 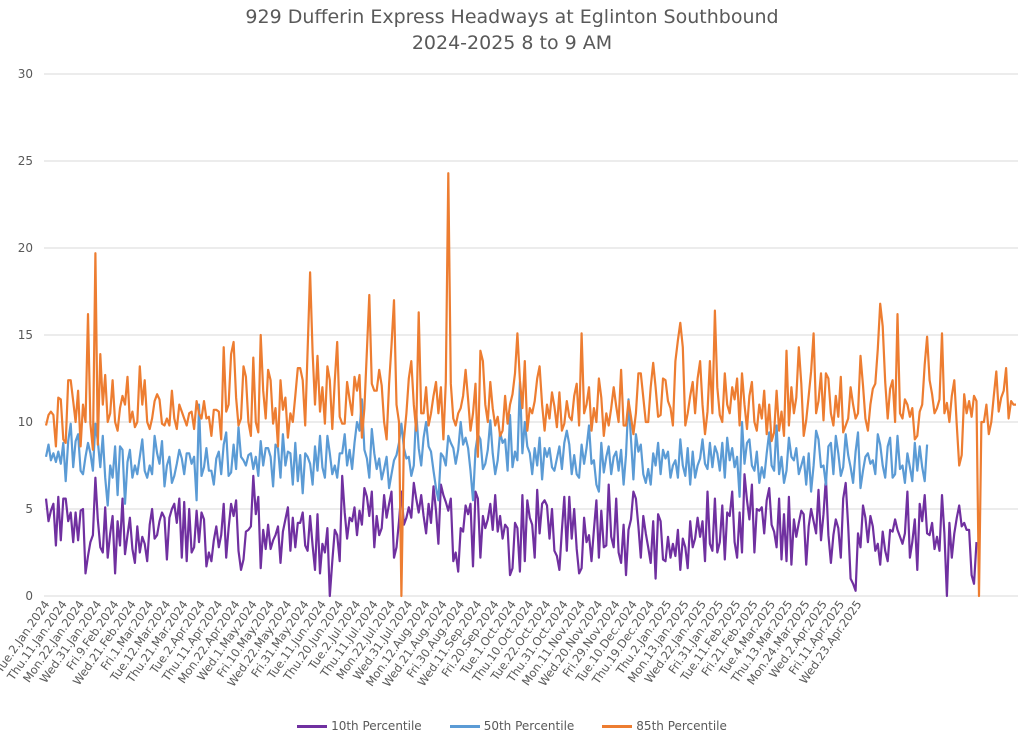 I want to click on legend-swatch-10th, so click(x=312, y=726).